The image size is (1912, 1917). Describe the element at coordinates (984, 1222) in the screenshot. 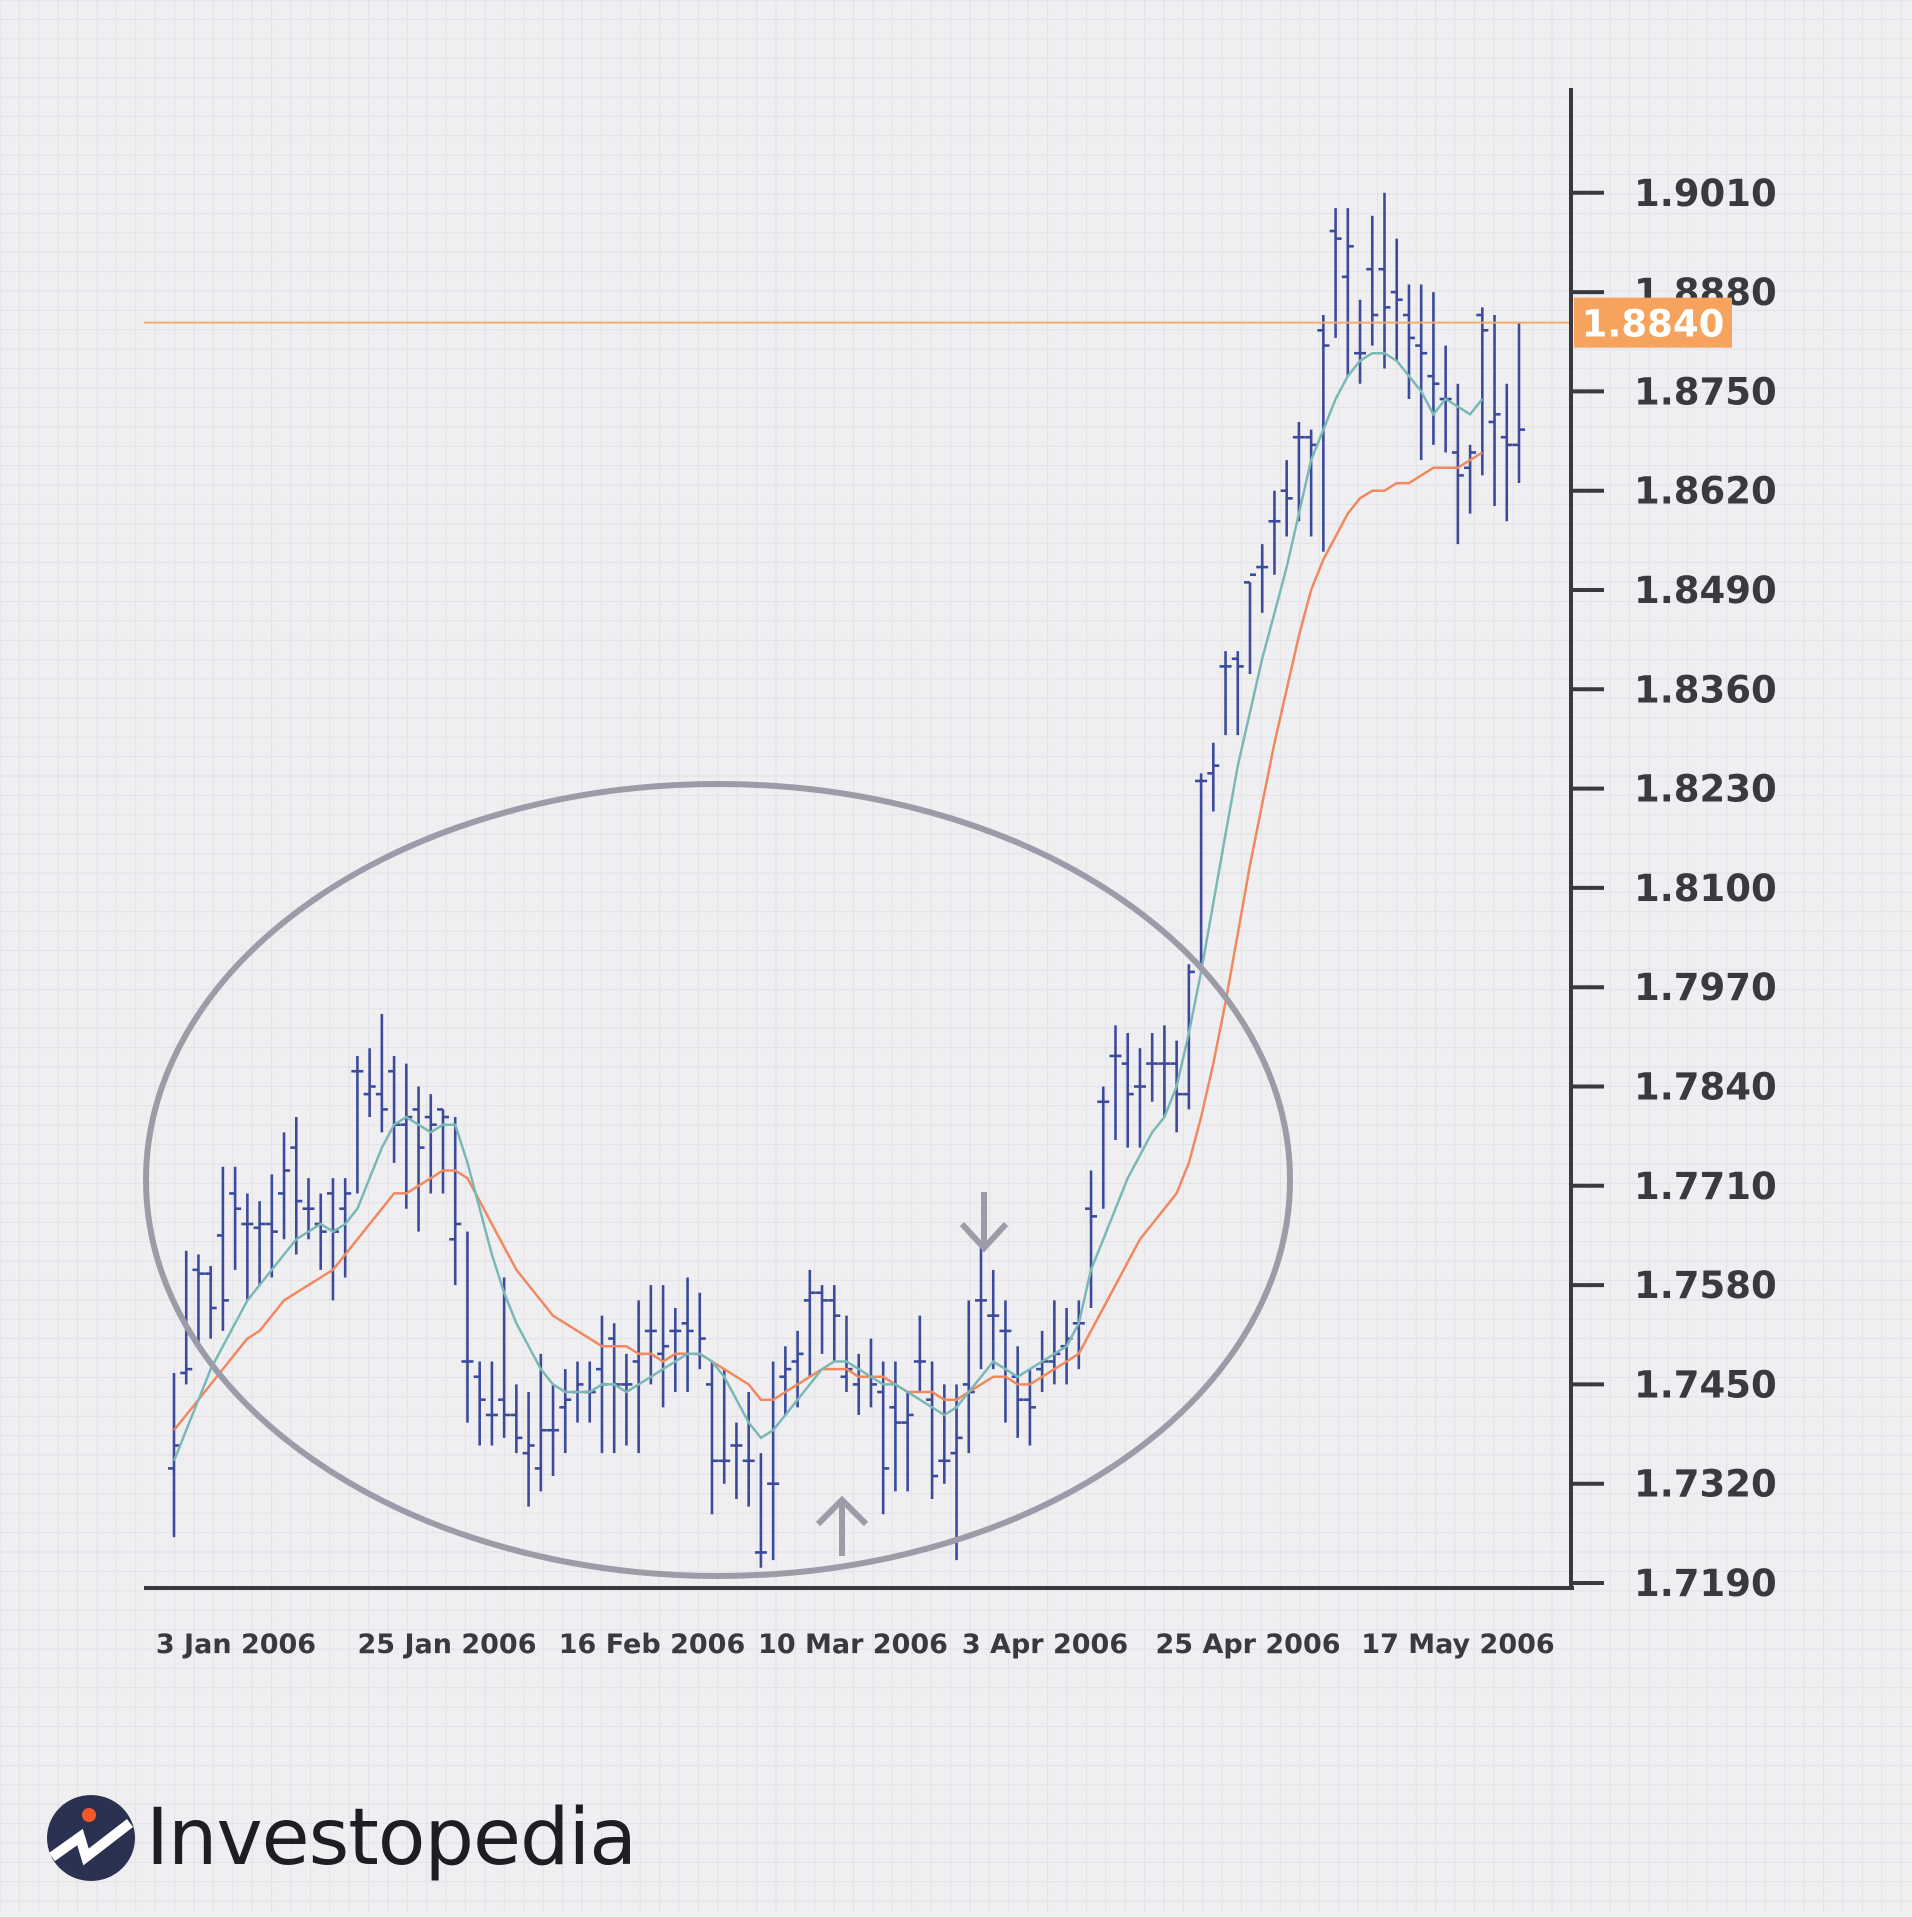

I see `arrow-down-icon` at that location.